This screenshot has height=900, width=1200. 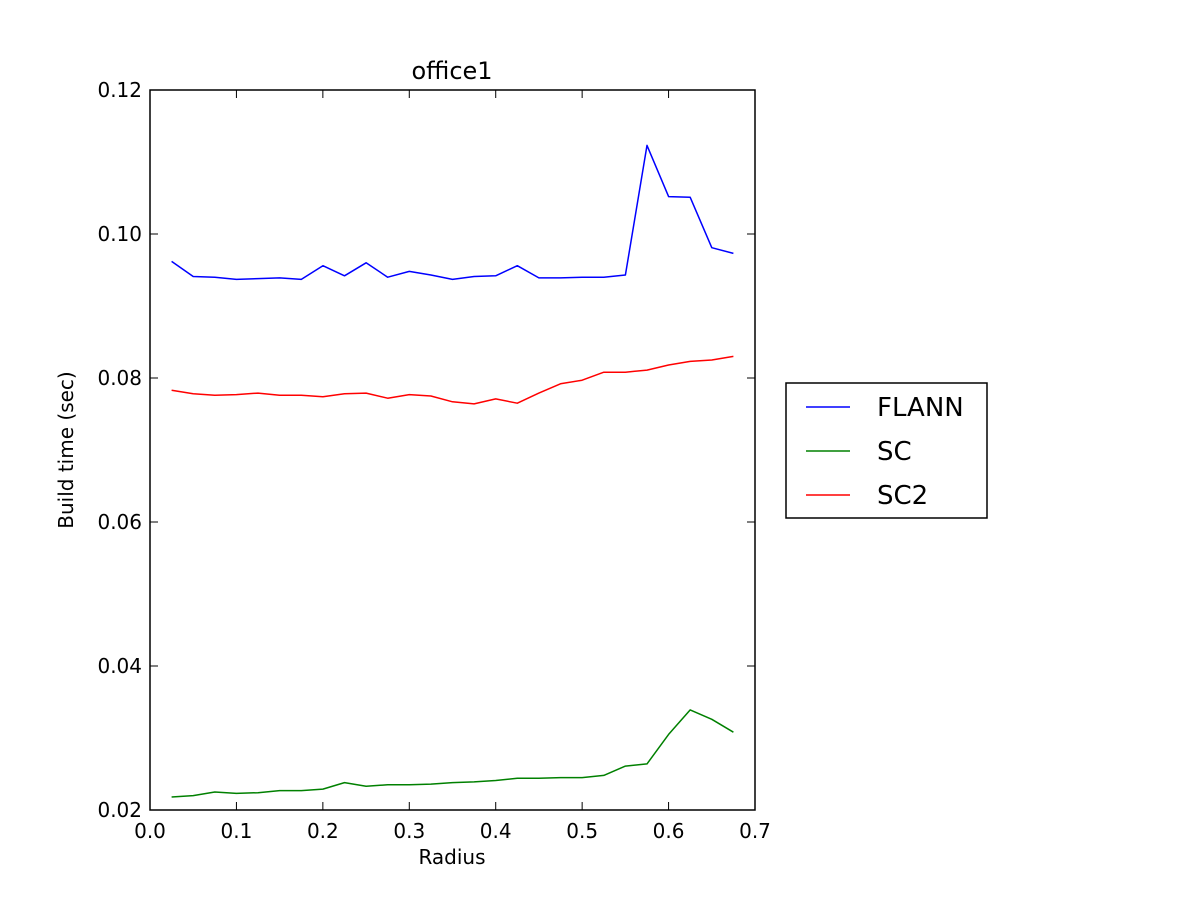 What do you see at coordinates (150, 831) in the screenshot?
I see `x-tick-label: 0.0` at bounding box center [150, 831].